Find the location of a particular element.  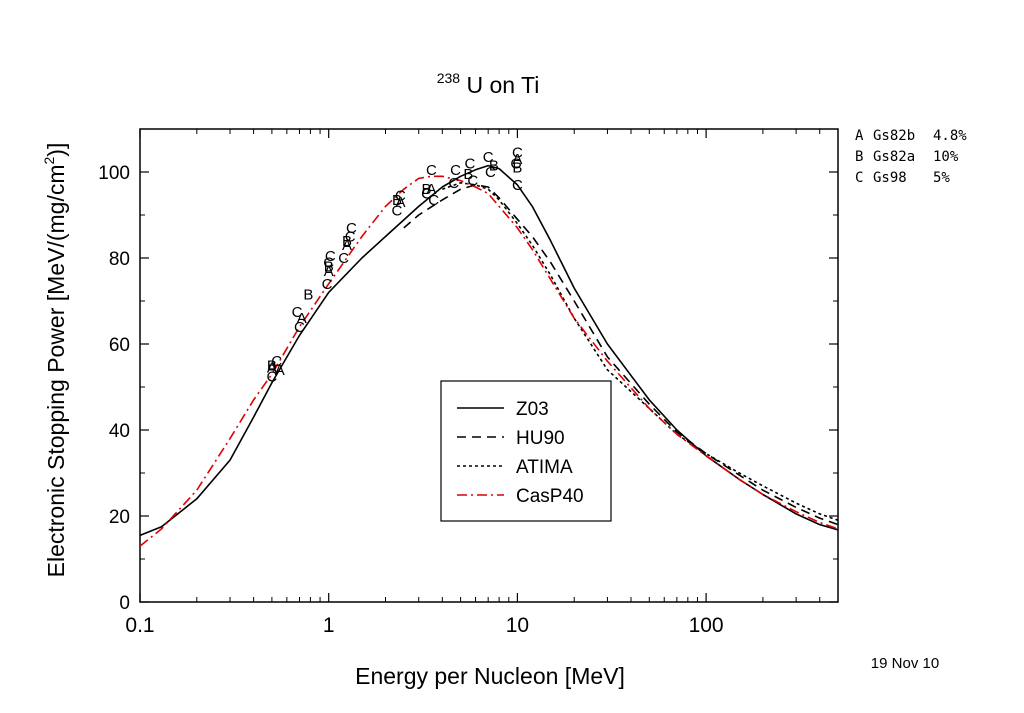

y-label-sup: 2 is located at coordinates (49, 160).